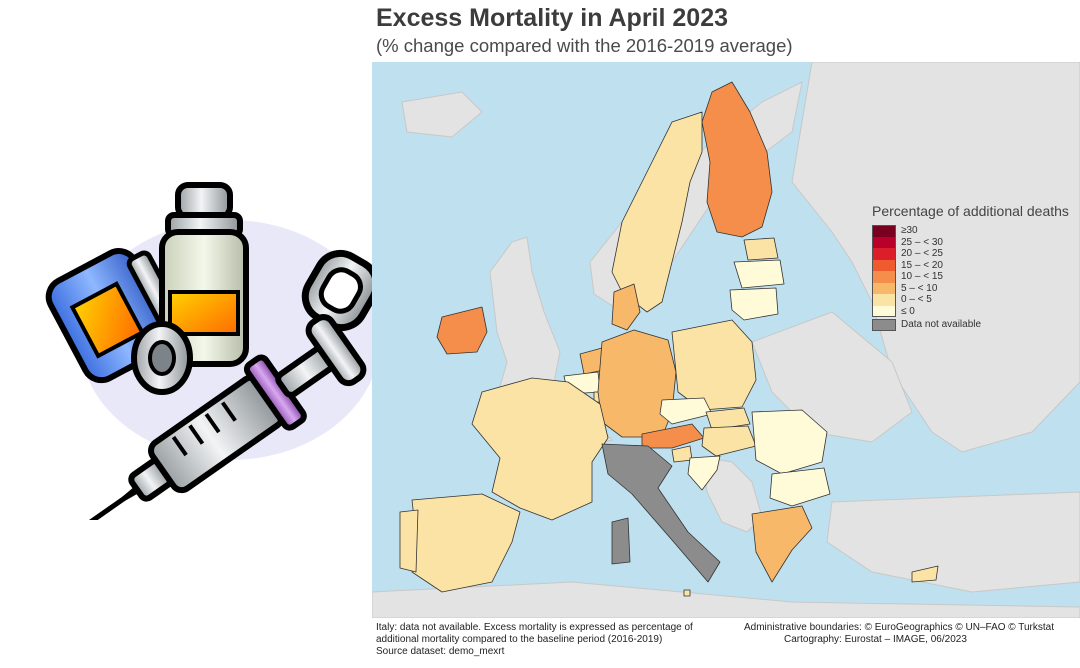  Describe the element at coordinates (704, 473) in the screenshot. I see `country-croatia` at that location.